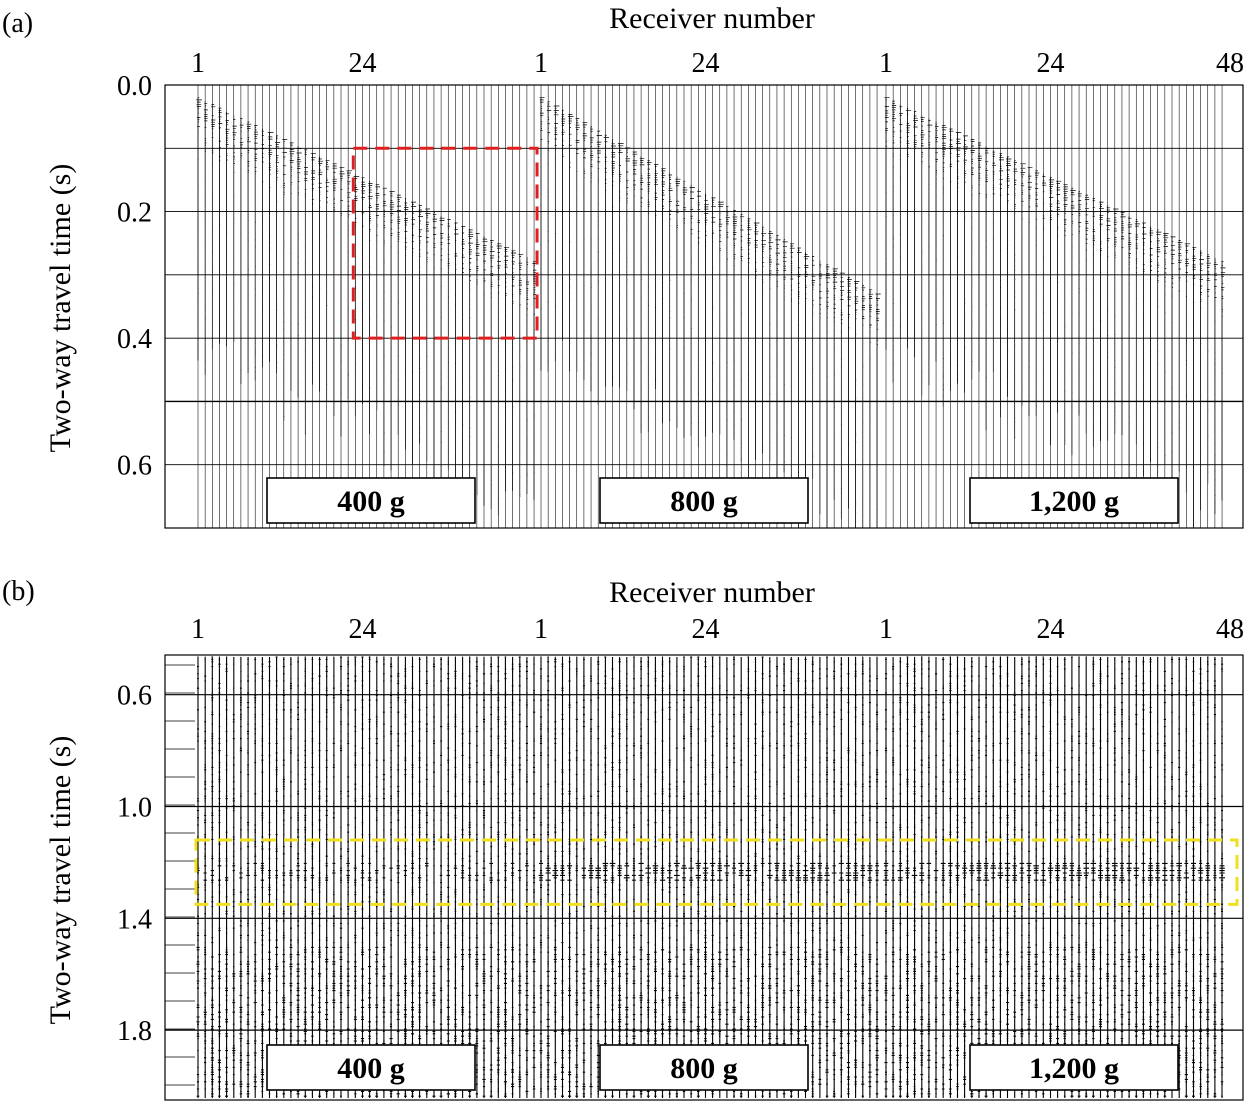 The width and height of the screenshot is (1250, 1105). Describe the element at coordinates (134, 466) in the screenshot. I see `y-tick-label: 0.6` at that location.